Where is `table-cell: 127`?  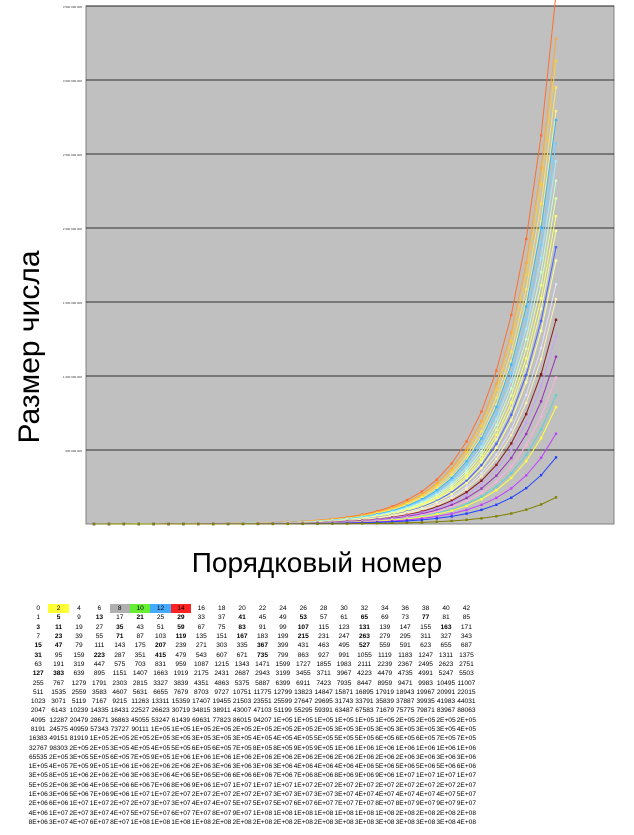
table-cell: 127 is located at coordinates (38, 674).